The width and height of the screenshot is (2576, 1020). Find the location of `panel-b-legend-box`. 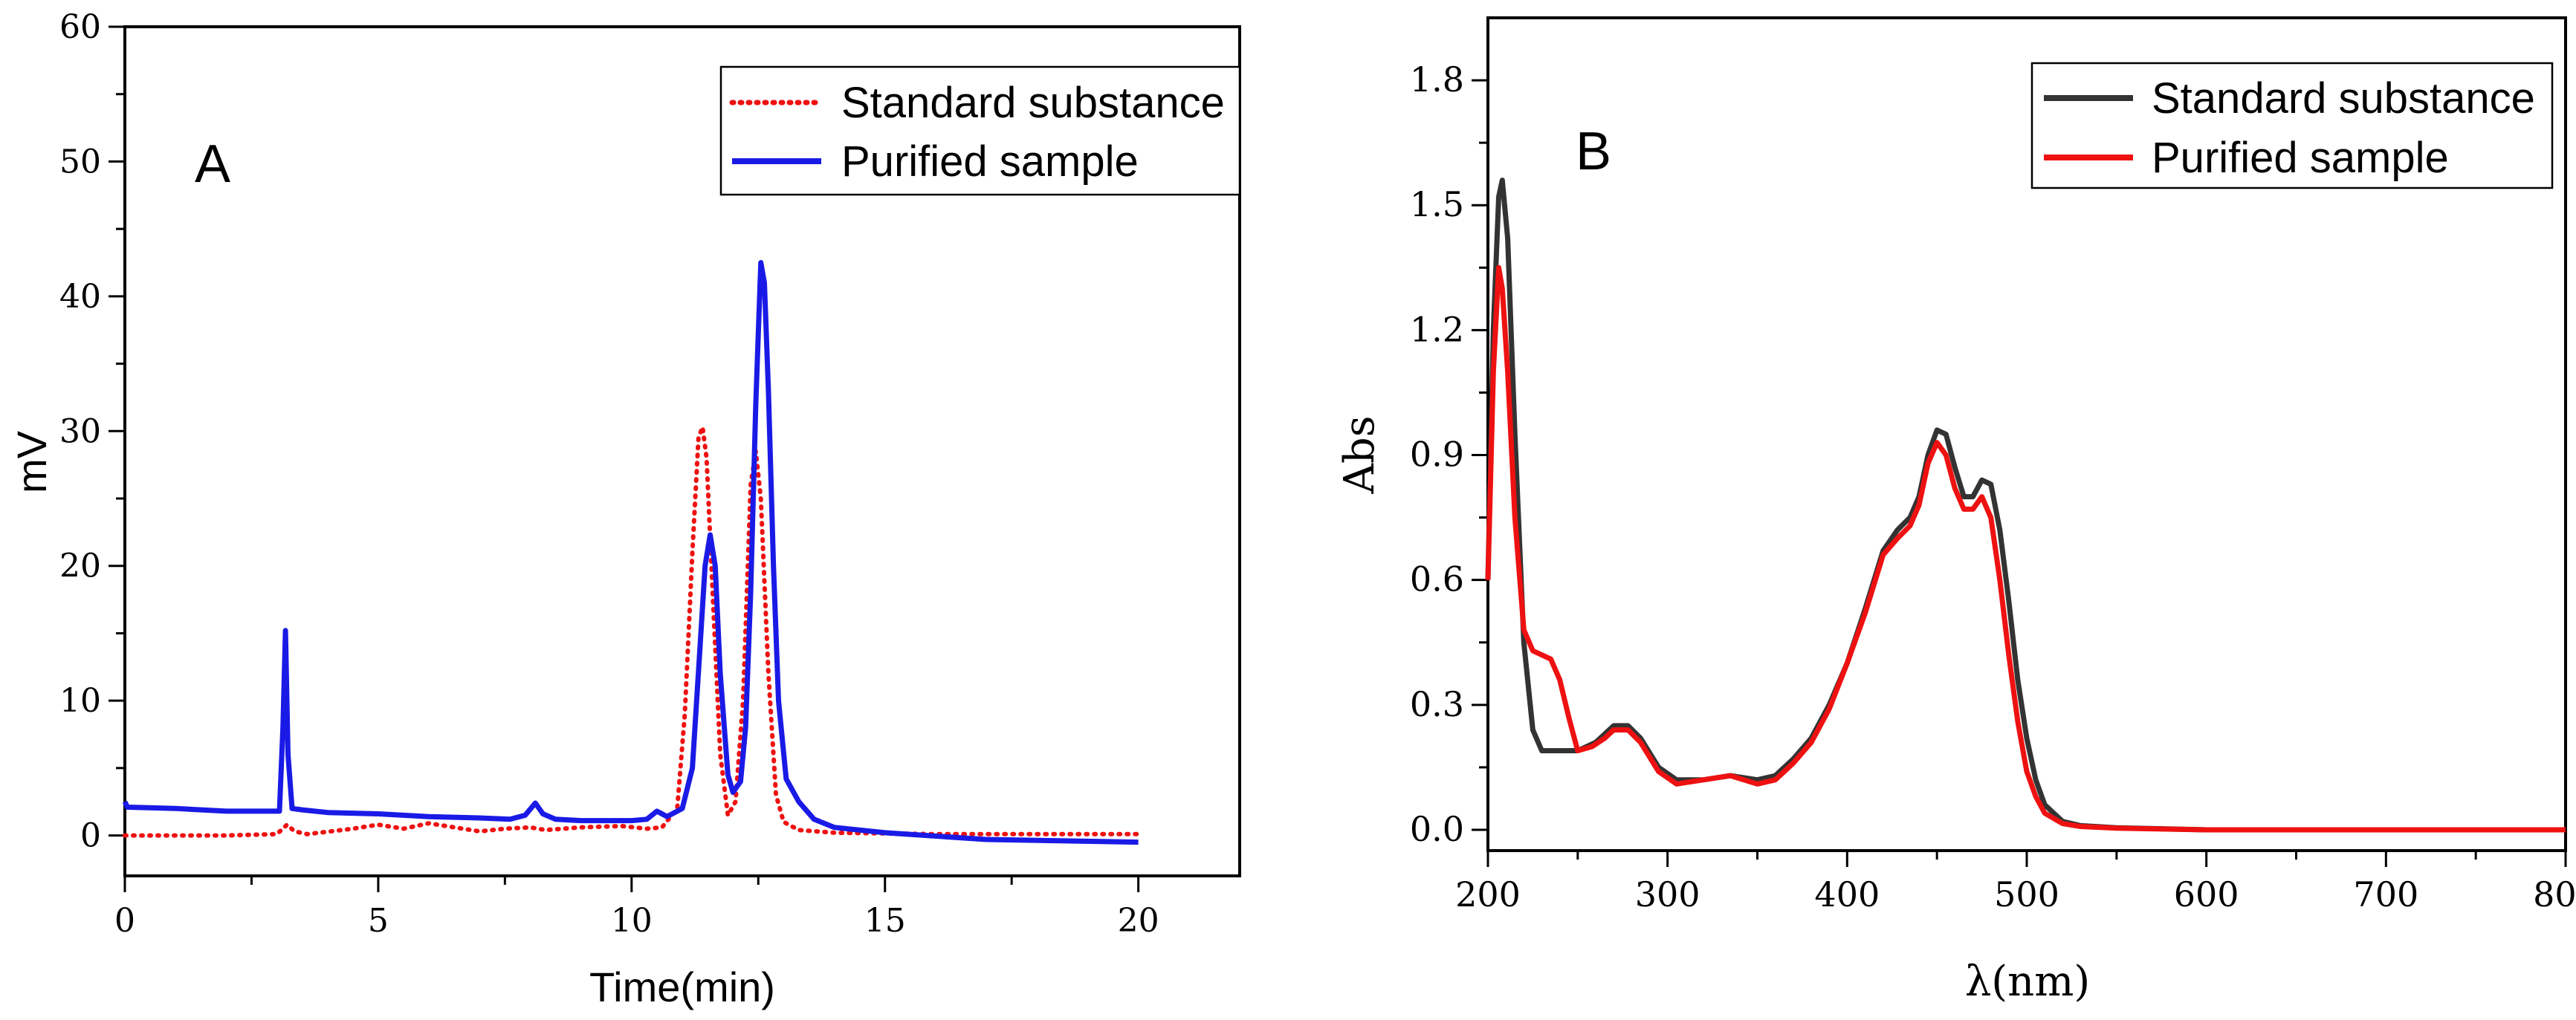

panel-b-legend-box is located at coordinates (2292, 125).